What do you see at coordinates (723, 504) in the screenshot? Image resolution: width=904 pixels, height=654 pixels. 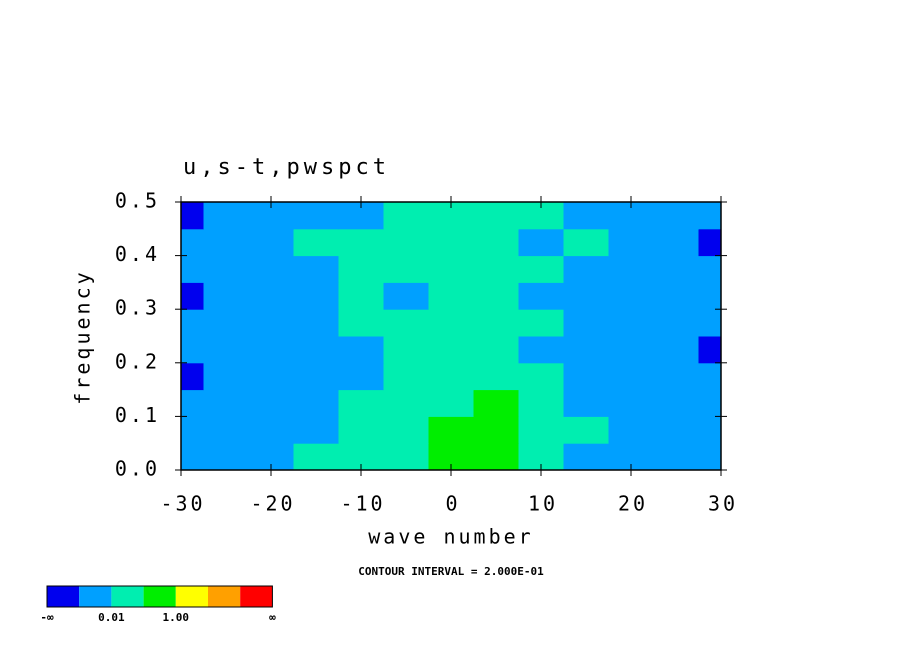 I see `x-tick-label: 30` at bounding box center [723, 504].